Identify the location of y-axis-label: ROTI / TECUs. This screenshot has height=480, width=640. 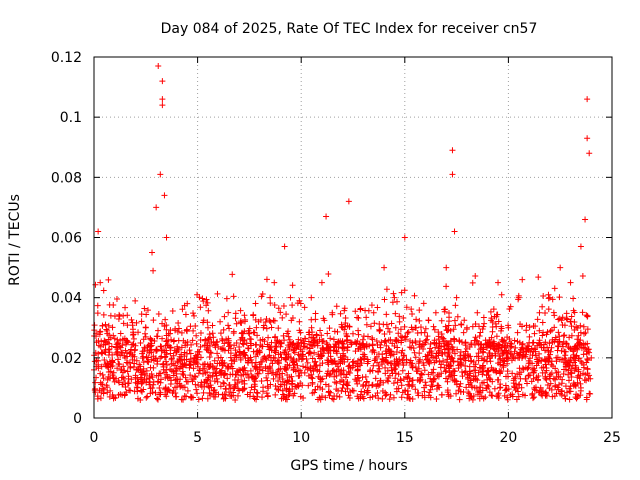
(15, 240).